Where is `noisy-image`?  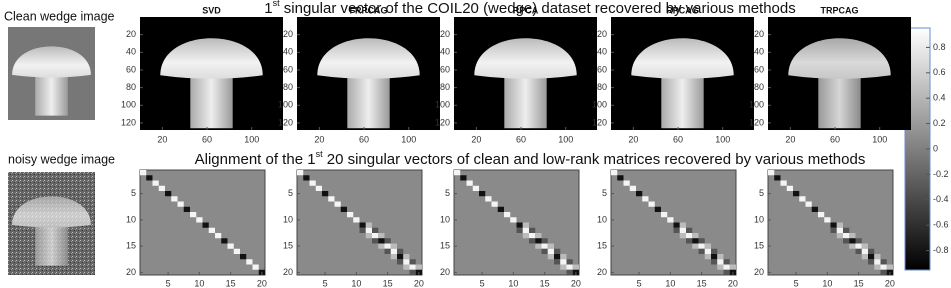 noisy-image is located at coordinates (51, 223).